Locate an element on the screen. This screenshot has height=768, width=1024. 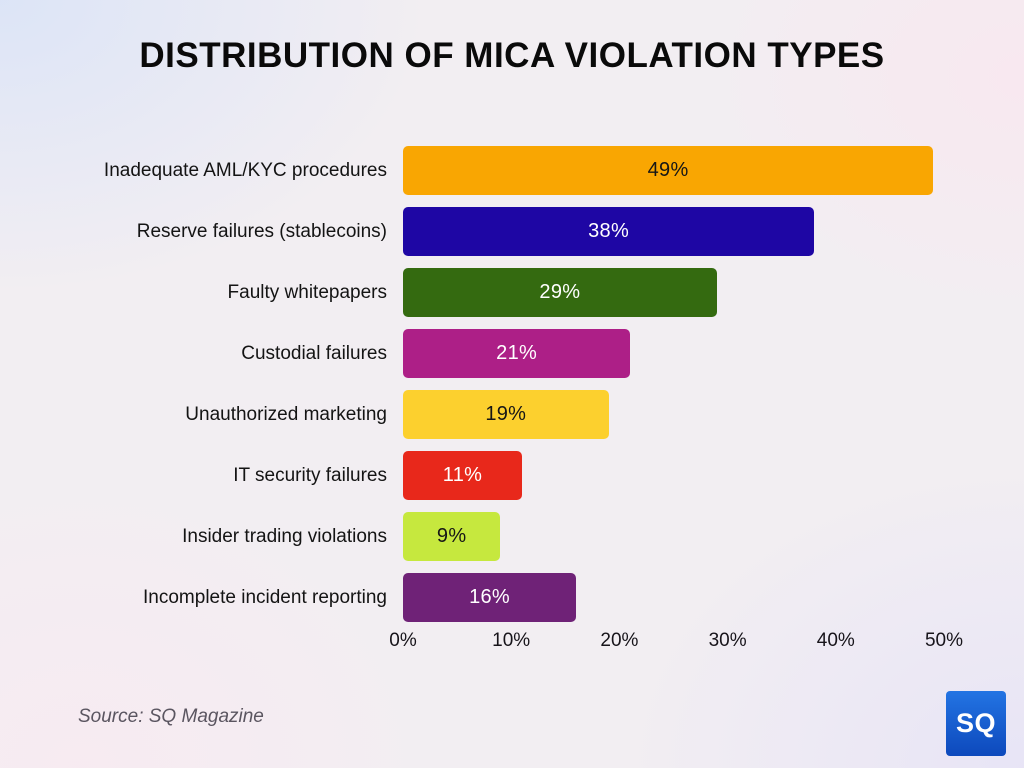
bar-row: IT security failures 11% is located at coordinates (512, 475).